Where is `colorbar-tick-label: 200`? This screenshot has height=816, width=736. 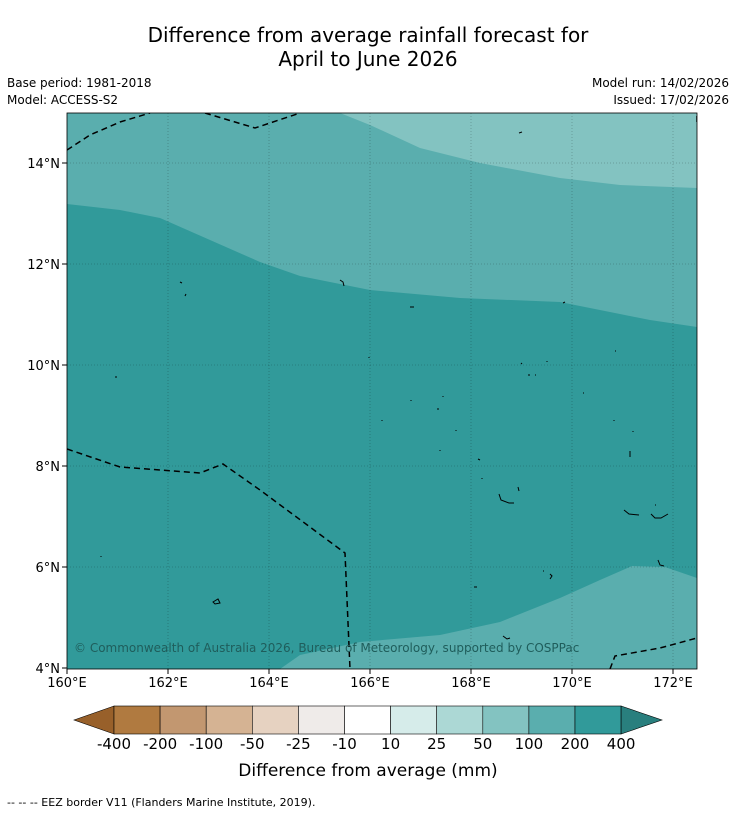
colorbar-tick-label: 200 is located at coordinates (575, 744).